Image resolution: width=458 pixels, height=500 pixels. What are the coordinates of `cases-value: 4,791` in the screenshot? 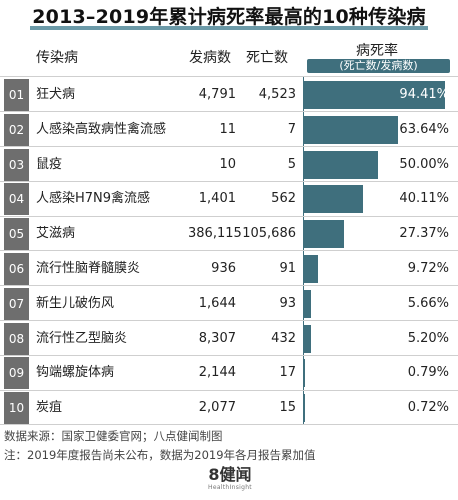 It's located at (217, 94).